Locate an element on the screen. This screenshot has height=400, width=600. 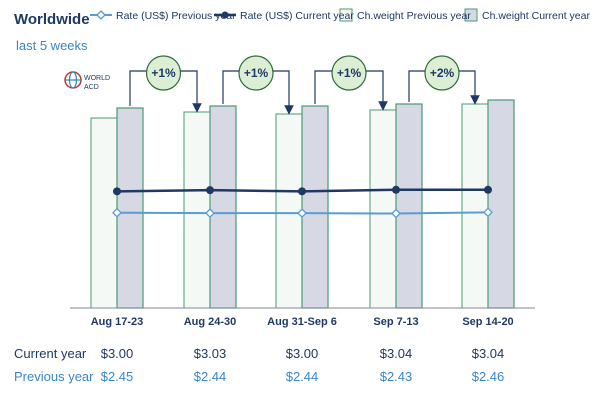
logo-line1: WORLD is located at coordinates (97, 78).